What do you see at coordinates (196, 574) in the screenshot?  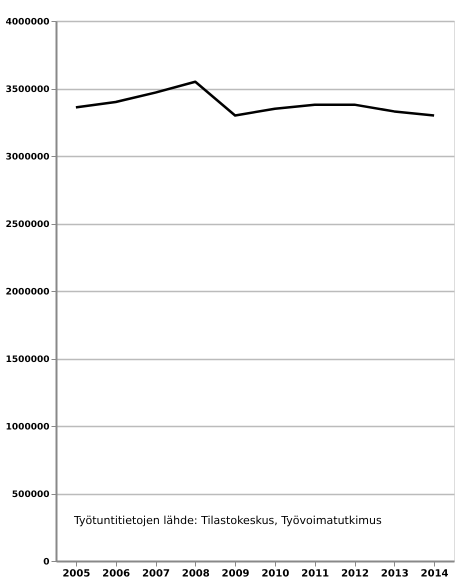 I see `x-tick-label: 2008` at bounding box center [196, 574].